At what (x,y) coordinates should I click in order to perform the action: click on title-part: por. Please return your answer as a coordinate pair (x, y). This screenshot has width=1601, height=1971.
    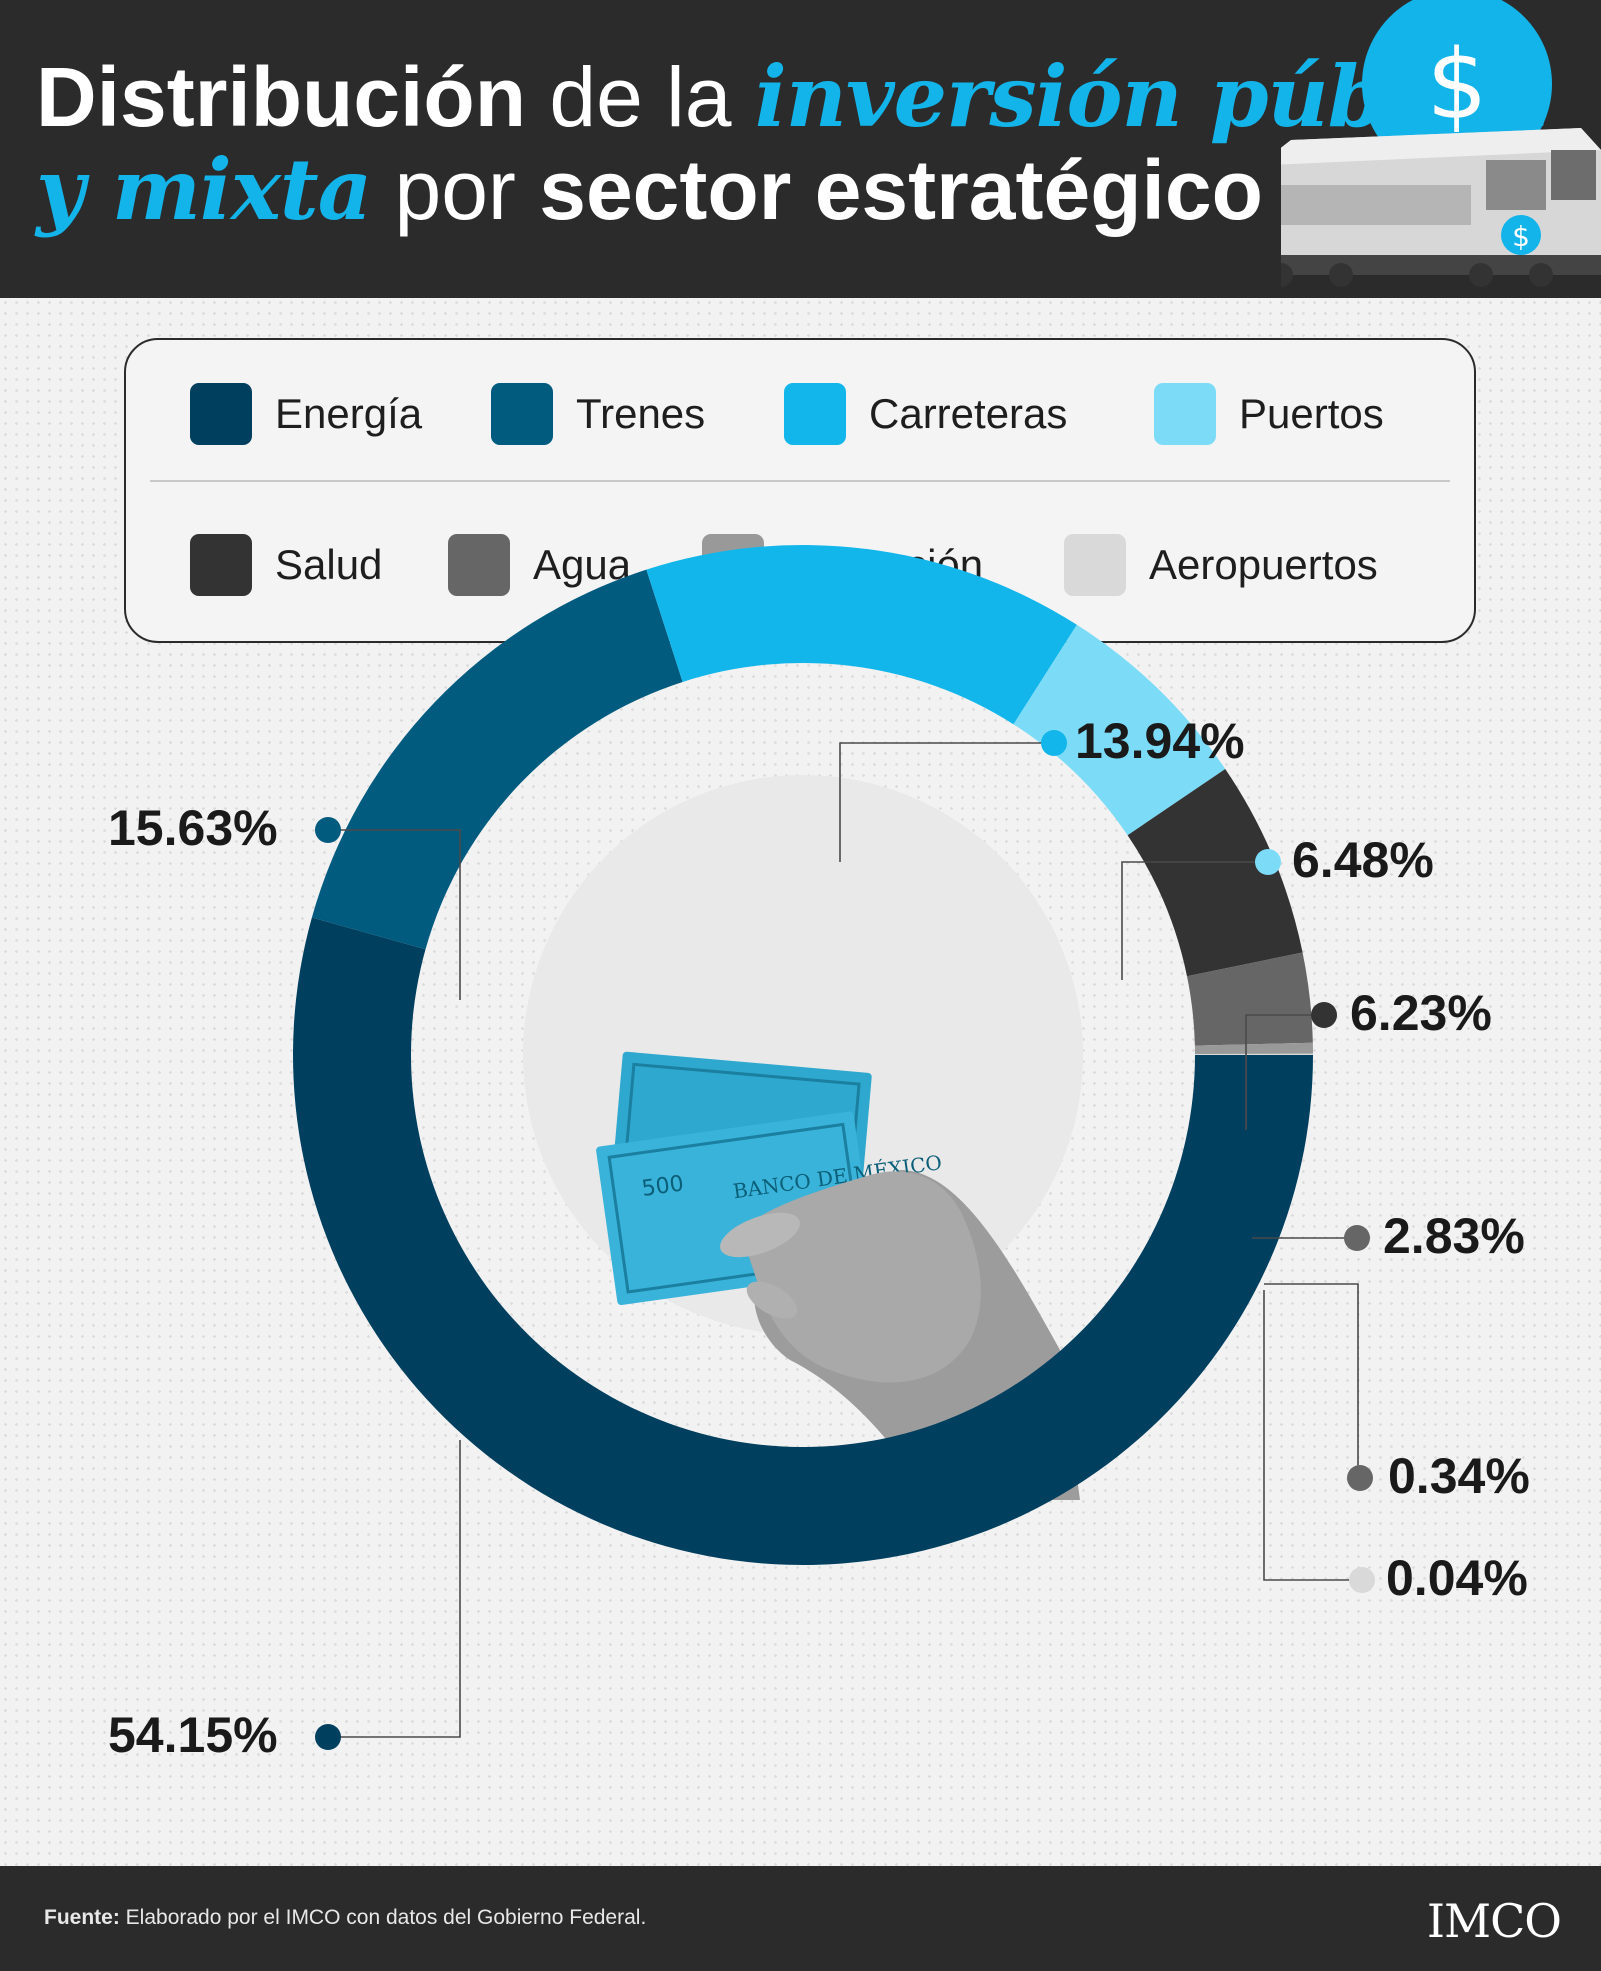
    Looking at the image, I should click on (455, 190).